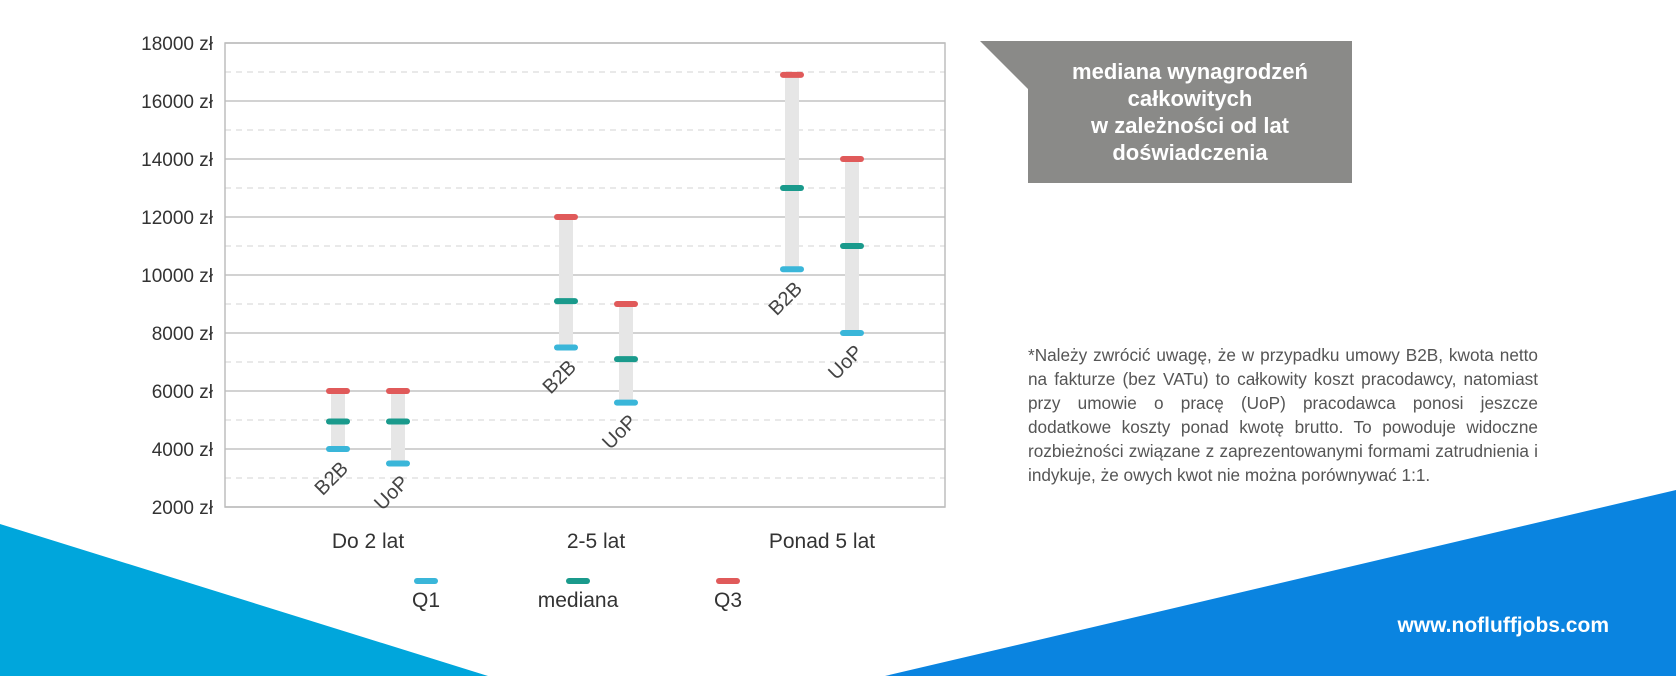  What do you see at coordinates (183, 508) in the screenshot?
I see `y-tick-label: 2000 zł` at bounding box center [183, 508].